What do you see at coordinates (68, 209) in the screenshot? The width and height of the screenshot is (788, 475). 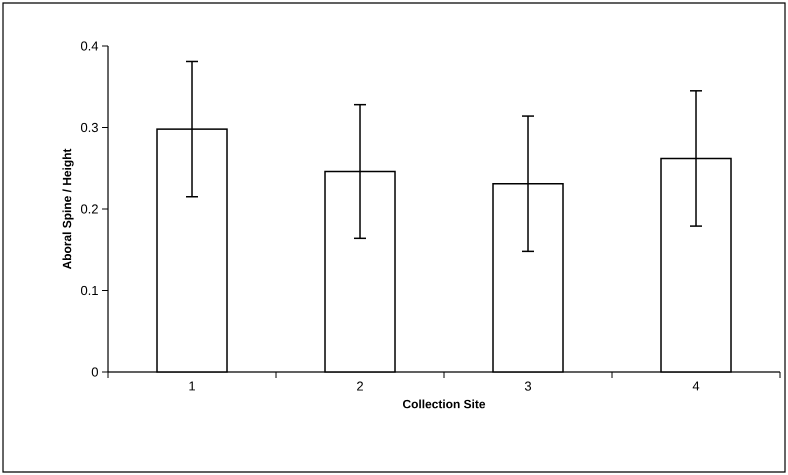 I see `y-axis-title: Aboral Spine / Height` at bounding box center [68, 209].